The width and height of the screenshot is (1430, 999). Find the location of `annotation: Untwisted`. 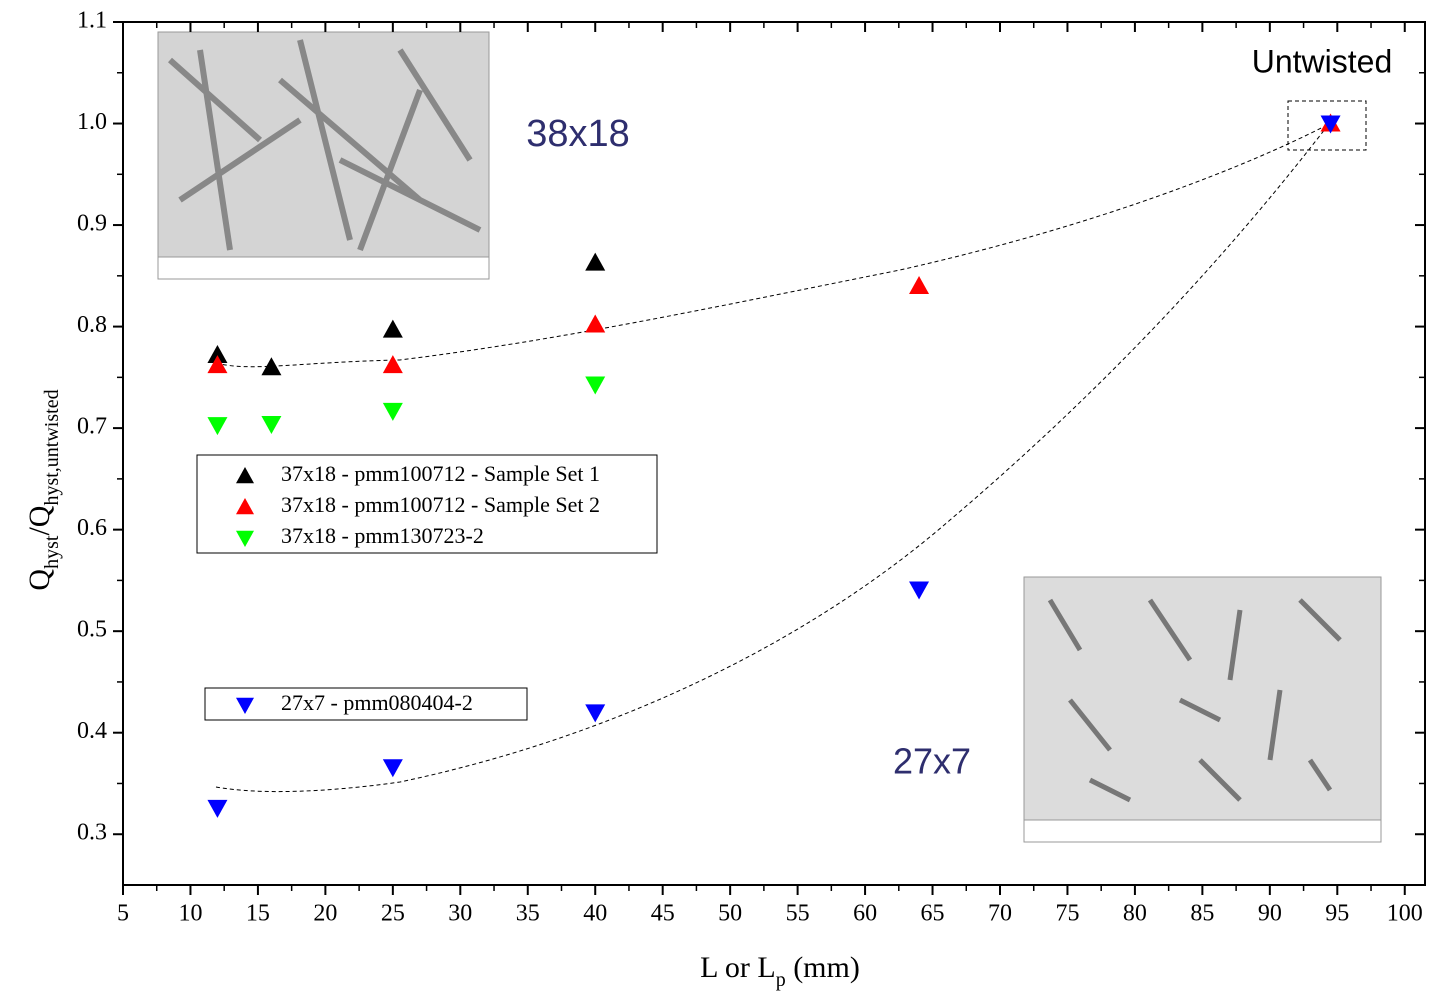

annotation: Untwisted is located at coordinates (1322, 61).